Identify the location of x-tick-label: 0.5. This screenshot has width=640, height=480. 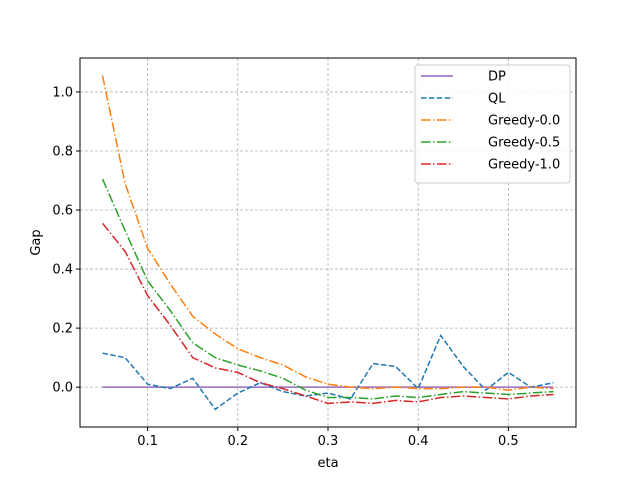
(508, 441).